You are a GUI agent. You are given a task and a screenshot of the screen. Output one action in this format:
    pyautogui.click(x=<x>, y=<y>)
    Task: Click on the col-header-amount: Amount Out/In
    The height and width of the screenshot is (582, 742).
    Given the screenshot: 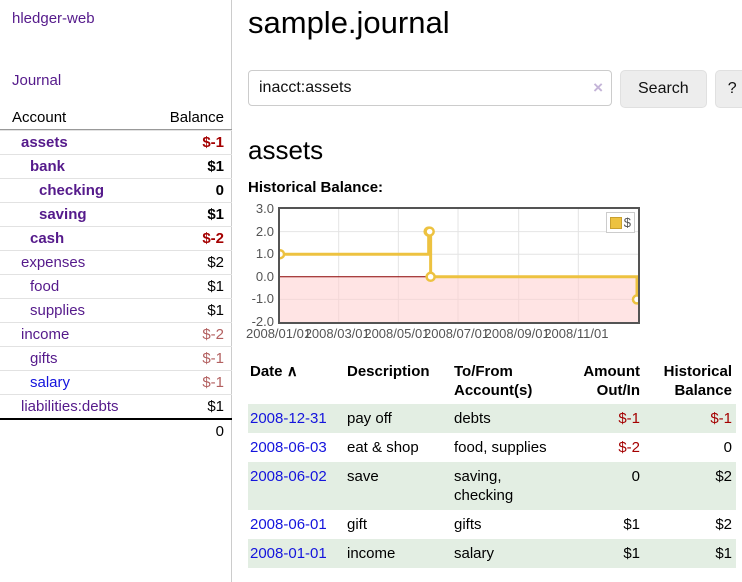 What is the action you would take?
    pyautogui.click(x=611, y=381)
    